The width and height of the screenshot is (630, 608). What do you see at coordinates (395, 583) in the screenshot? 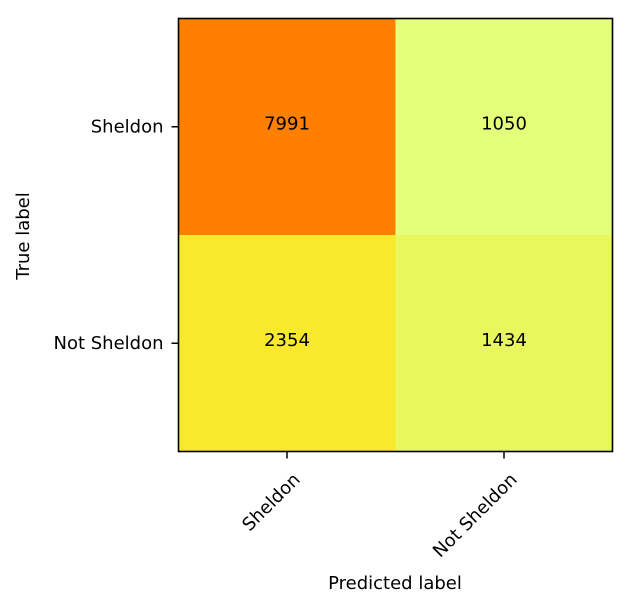
I see `x-axis-title: Predicted label` at bounding box center [395, 583].